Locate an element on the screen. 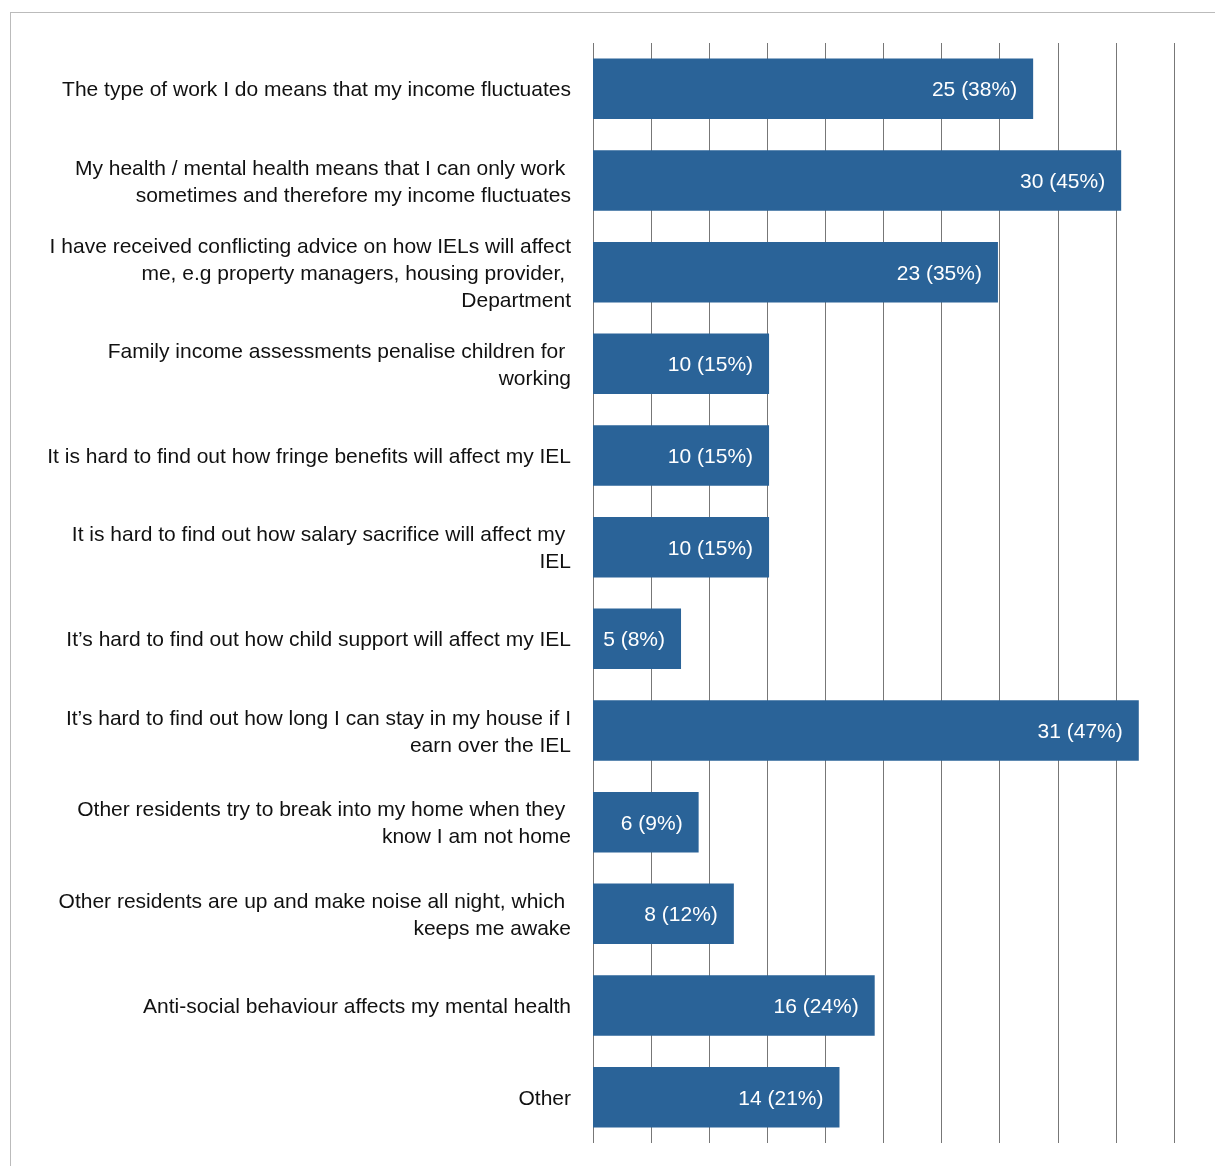 The image size is (1215, 1166). y-tick-label: It is hard to find out how fringe benefits will affect my IEL is located at coordinates (309, 455).